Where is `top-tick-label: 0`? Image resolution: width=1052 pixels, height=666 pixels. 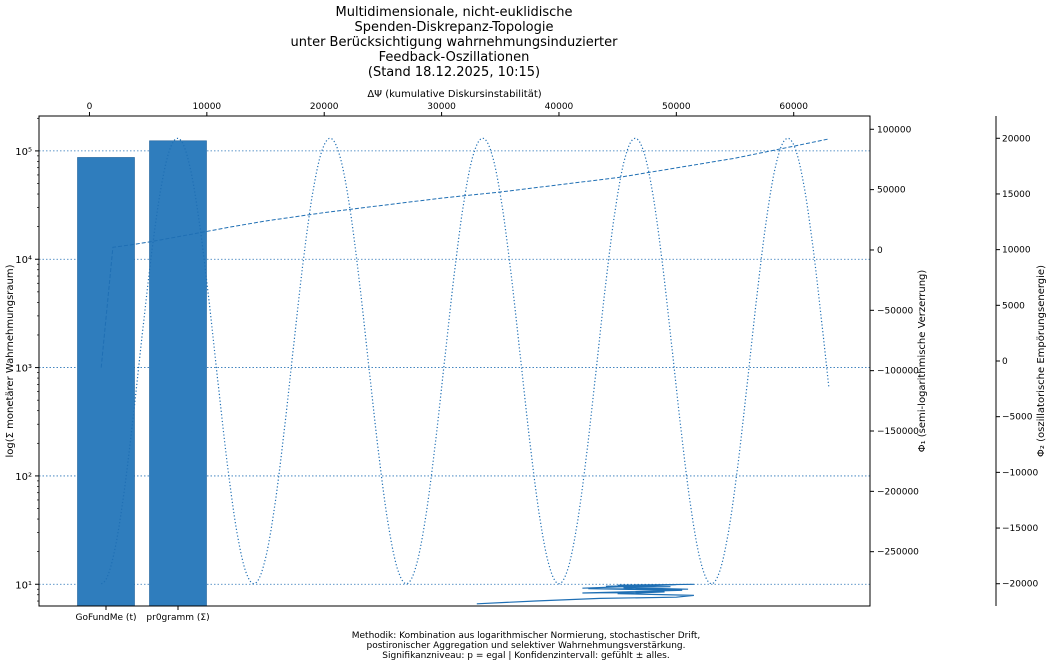
top-tick-label: 0 is located at coordinates (90, 107).